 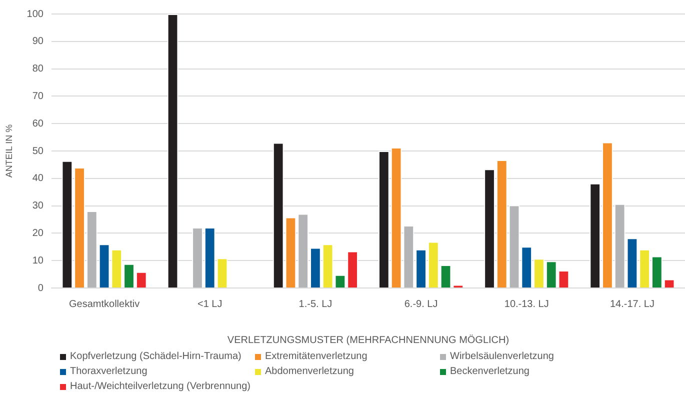 What do you see at coordinates (421, 304) in the screenshot?
I see `x-tick-label: 6.-9. LJ` at bounding box center [421, 304].